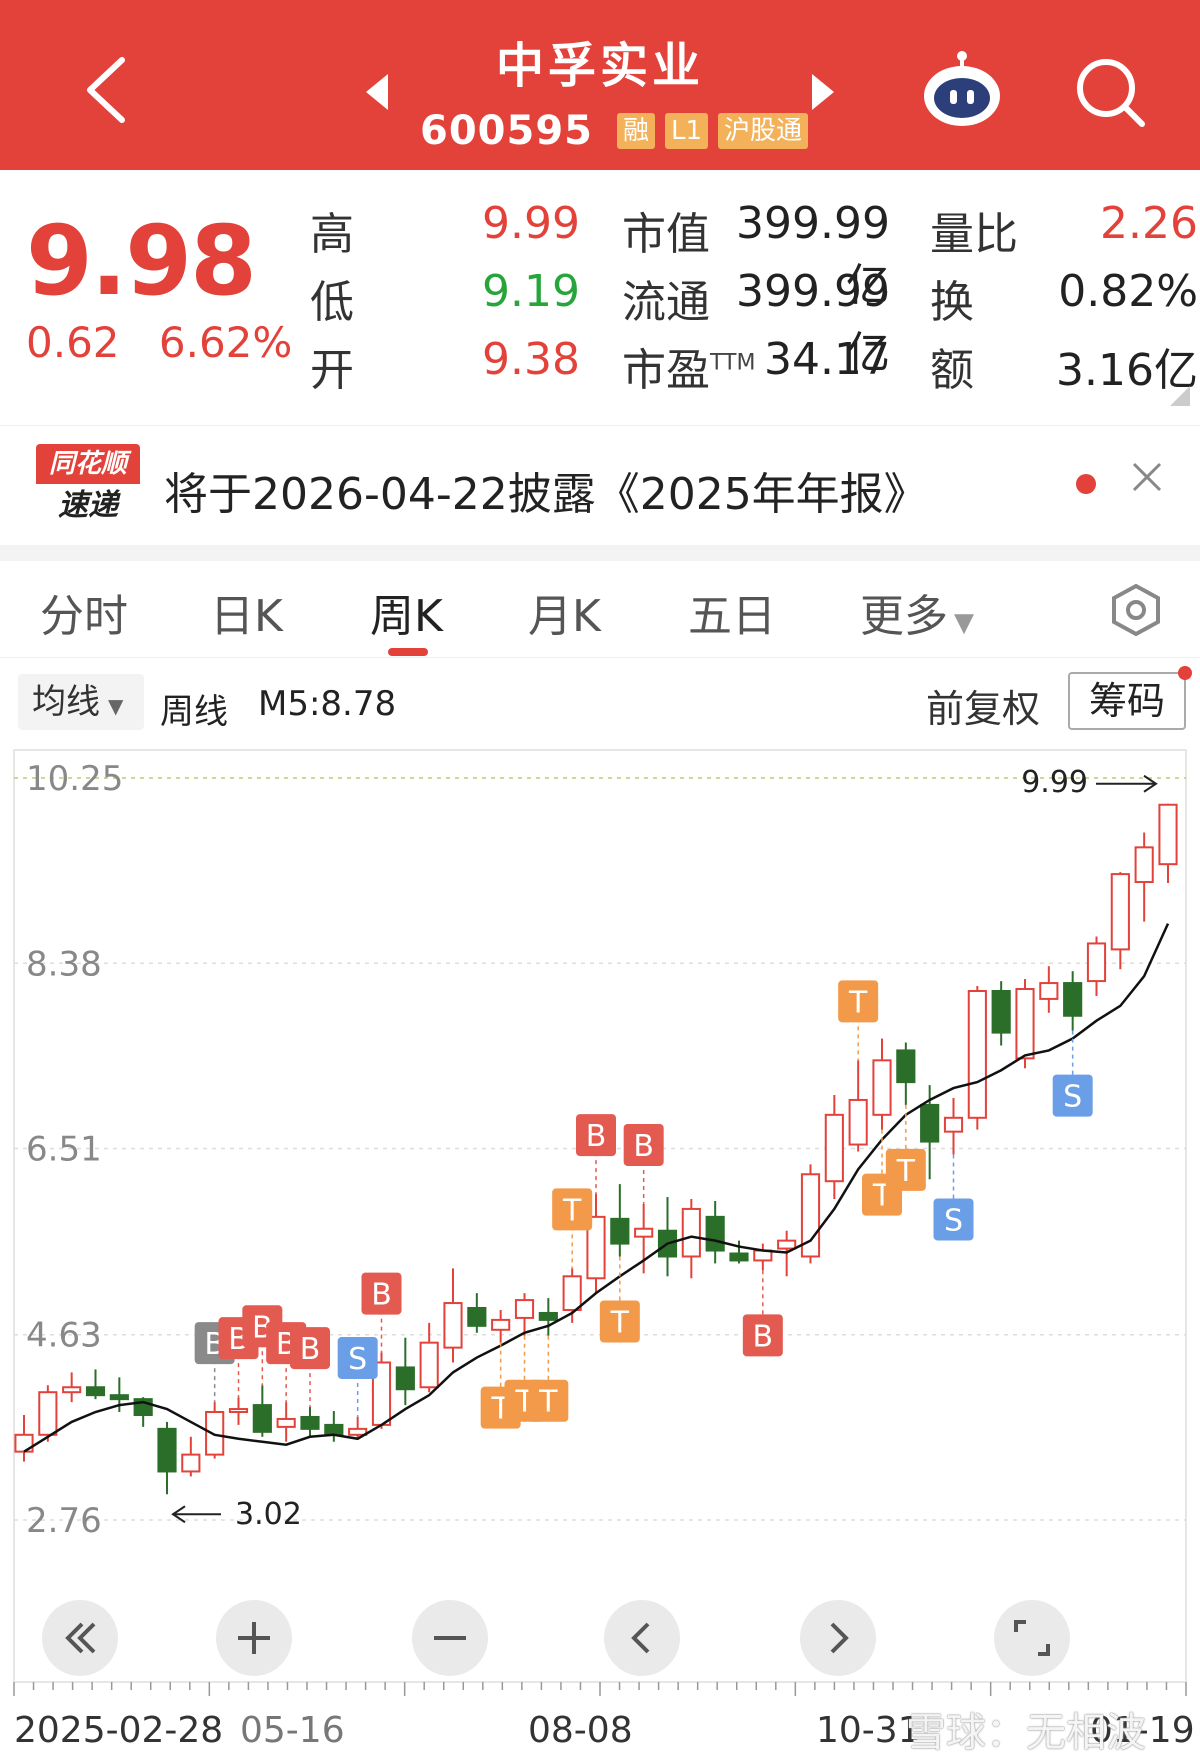  I want to click on expand-corner-icon, so click(1180, 396).